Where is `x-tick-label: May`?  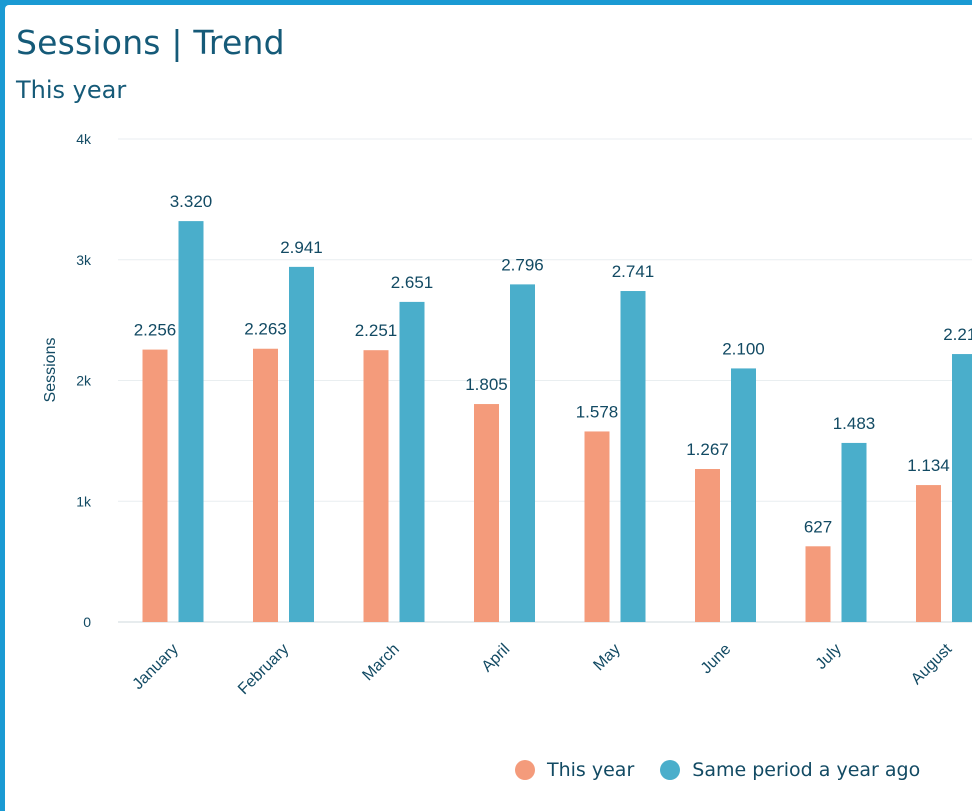 x-tick-label: May is located at coordinates (606, 657).